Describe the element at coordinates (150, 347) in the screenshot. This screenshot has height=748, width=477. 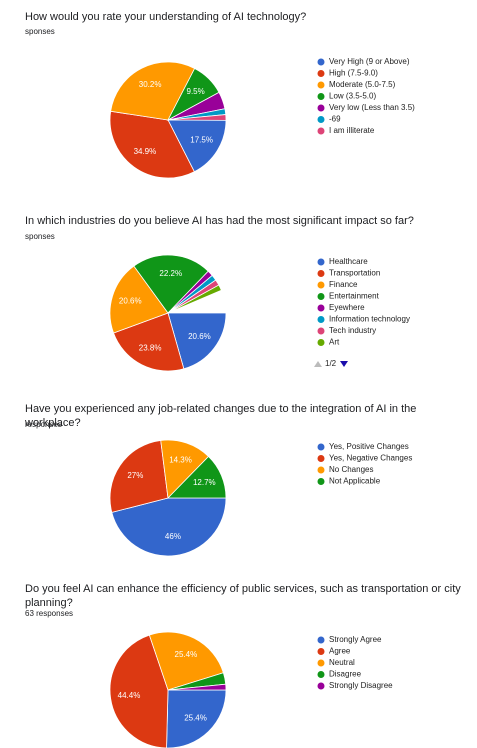
I see `slice-label: 23.8%` at that location.